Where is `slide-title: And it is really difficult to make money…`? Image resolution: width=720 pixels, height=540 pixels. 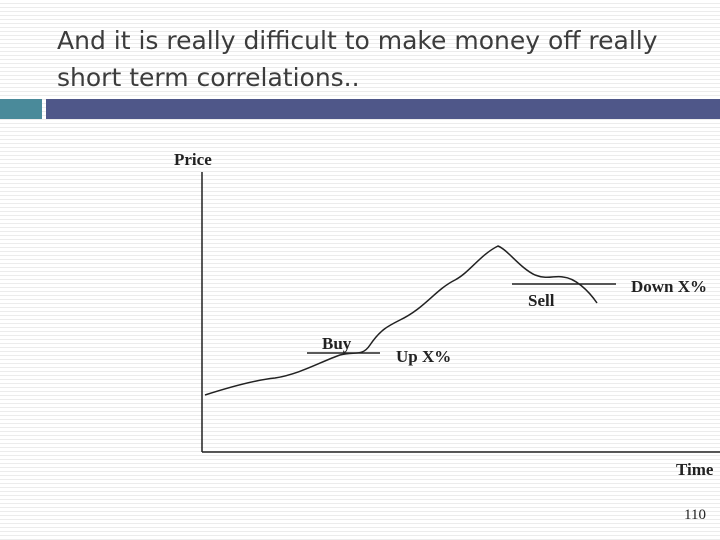 slide-title: And it is really difficult to make money… is located at coordinates (382, 59).